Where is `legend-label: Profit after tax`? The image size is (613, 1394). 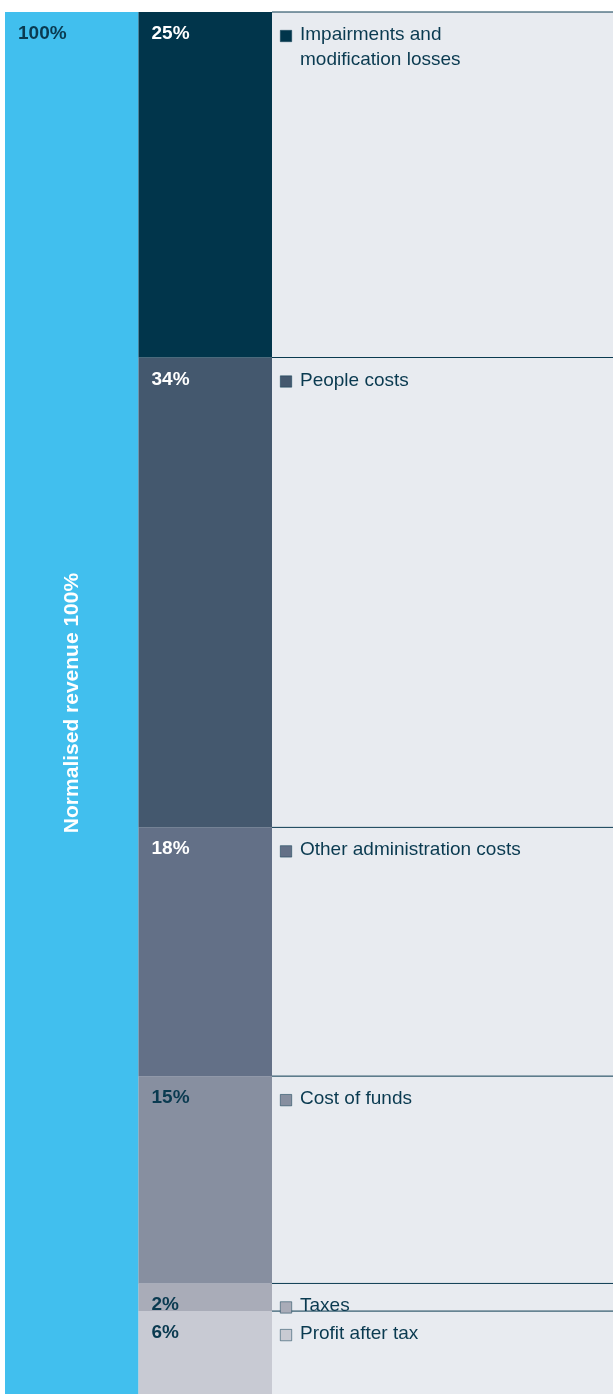
legend-label: Profit after tax is located at coordinates (359, 1333).